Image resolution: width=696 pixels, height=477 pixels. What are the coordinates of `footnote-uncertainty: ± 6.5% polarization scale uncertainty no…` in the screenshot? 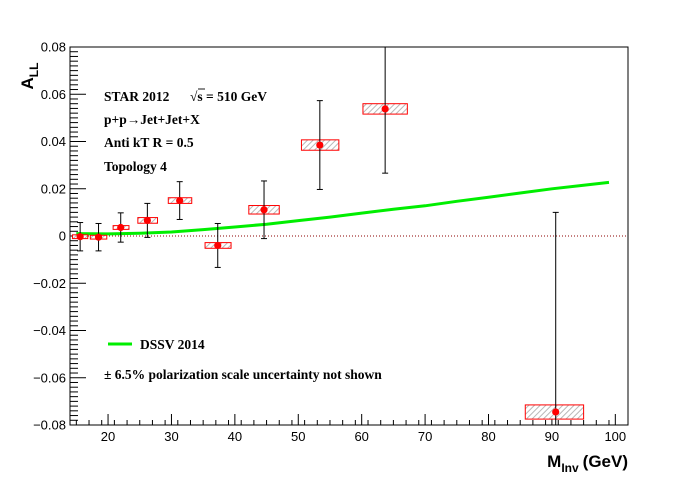 It's located at (243, 374).